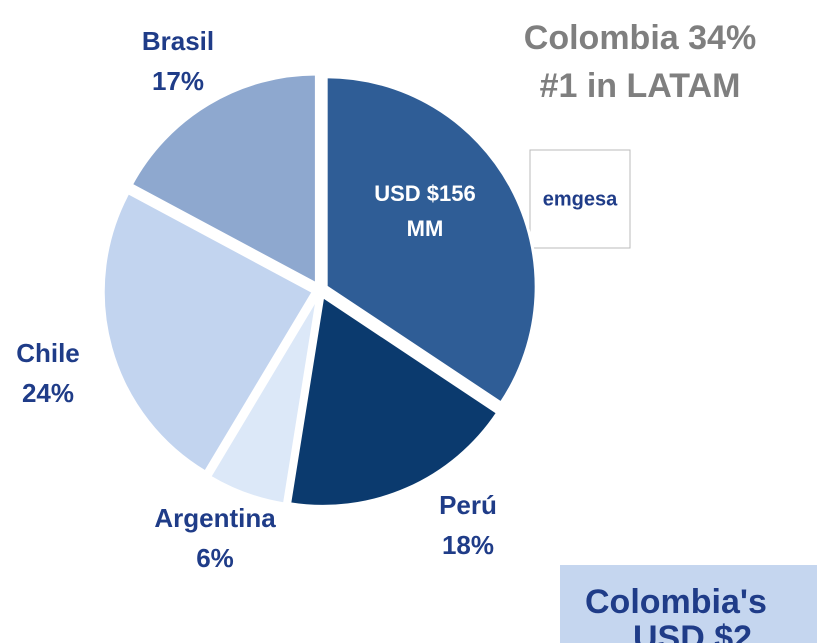 The width and height of the screenshot is (817, 643). What do you see at coordinates (48, 353) in the screenshot?
I see `slice-label: Chile` at bounding box center [48, 353].